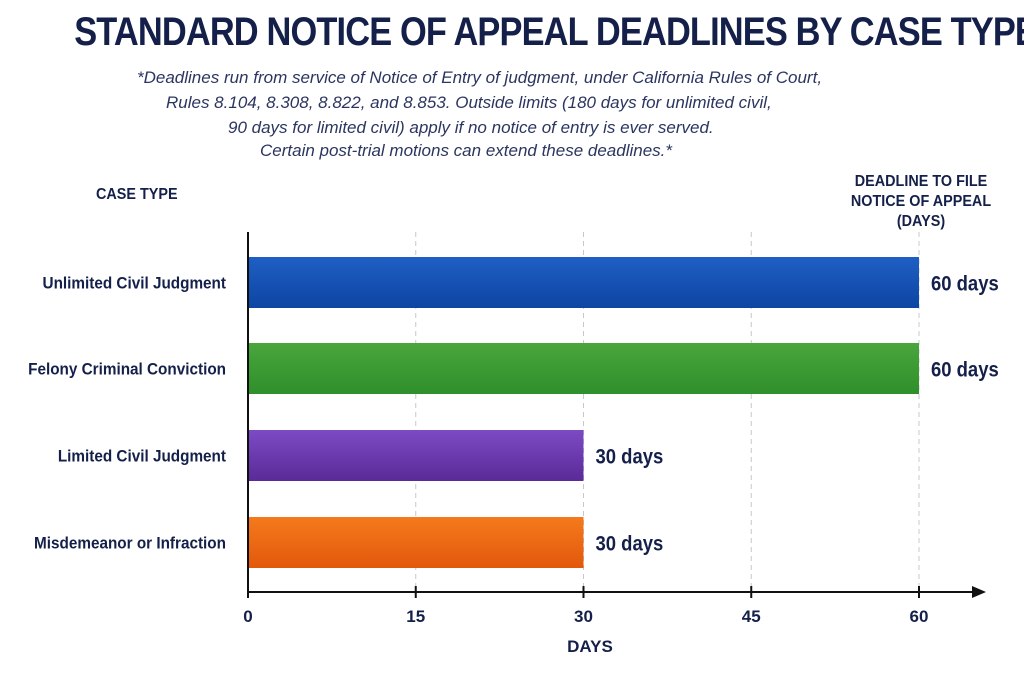  I want to click on value-header-line-2: NOTICE OF APPEAL, so click(921, 201).